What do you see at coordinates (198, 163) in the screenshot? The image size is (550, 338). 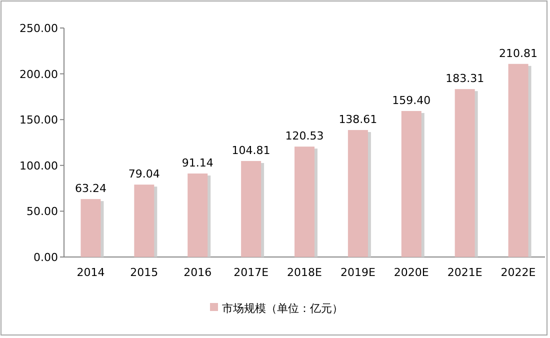 I see `data-label: 91.14` at bounding box center [198, 163].